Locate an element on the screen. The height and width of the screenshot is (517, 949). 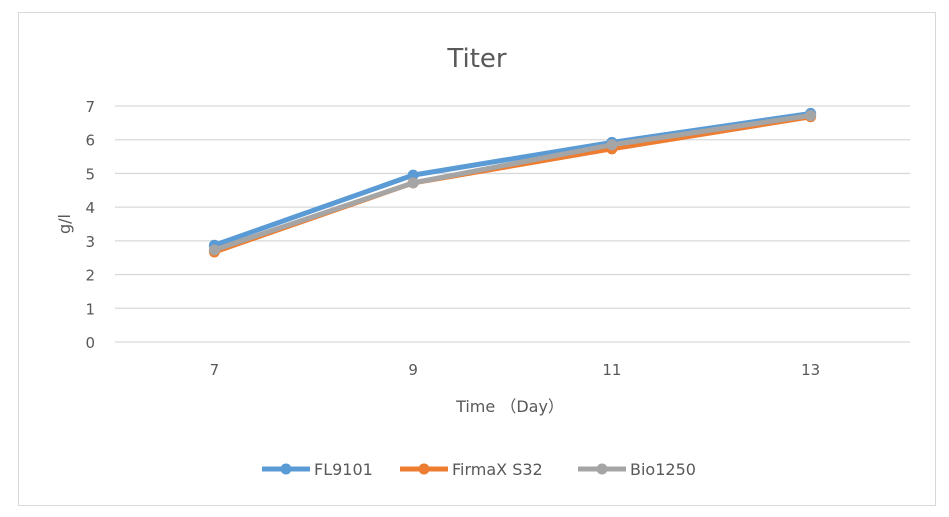
legend-label: Bio1250 is located at coordinates (663, 469).